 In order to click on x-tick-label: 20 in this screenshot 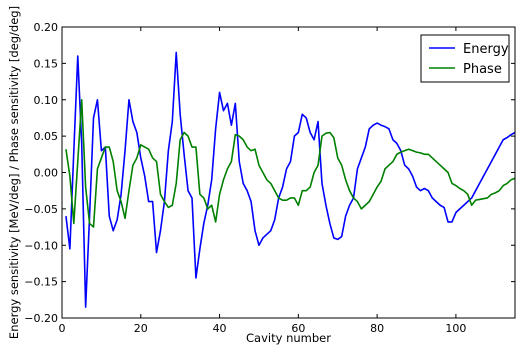, I will do `click(141, 328)`.